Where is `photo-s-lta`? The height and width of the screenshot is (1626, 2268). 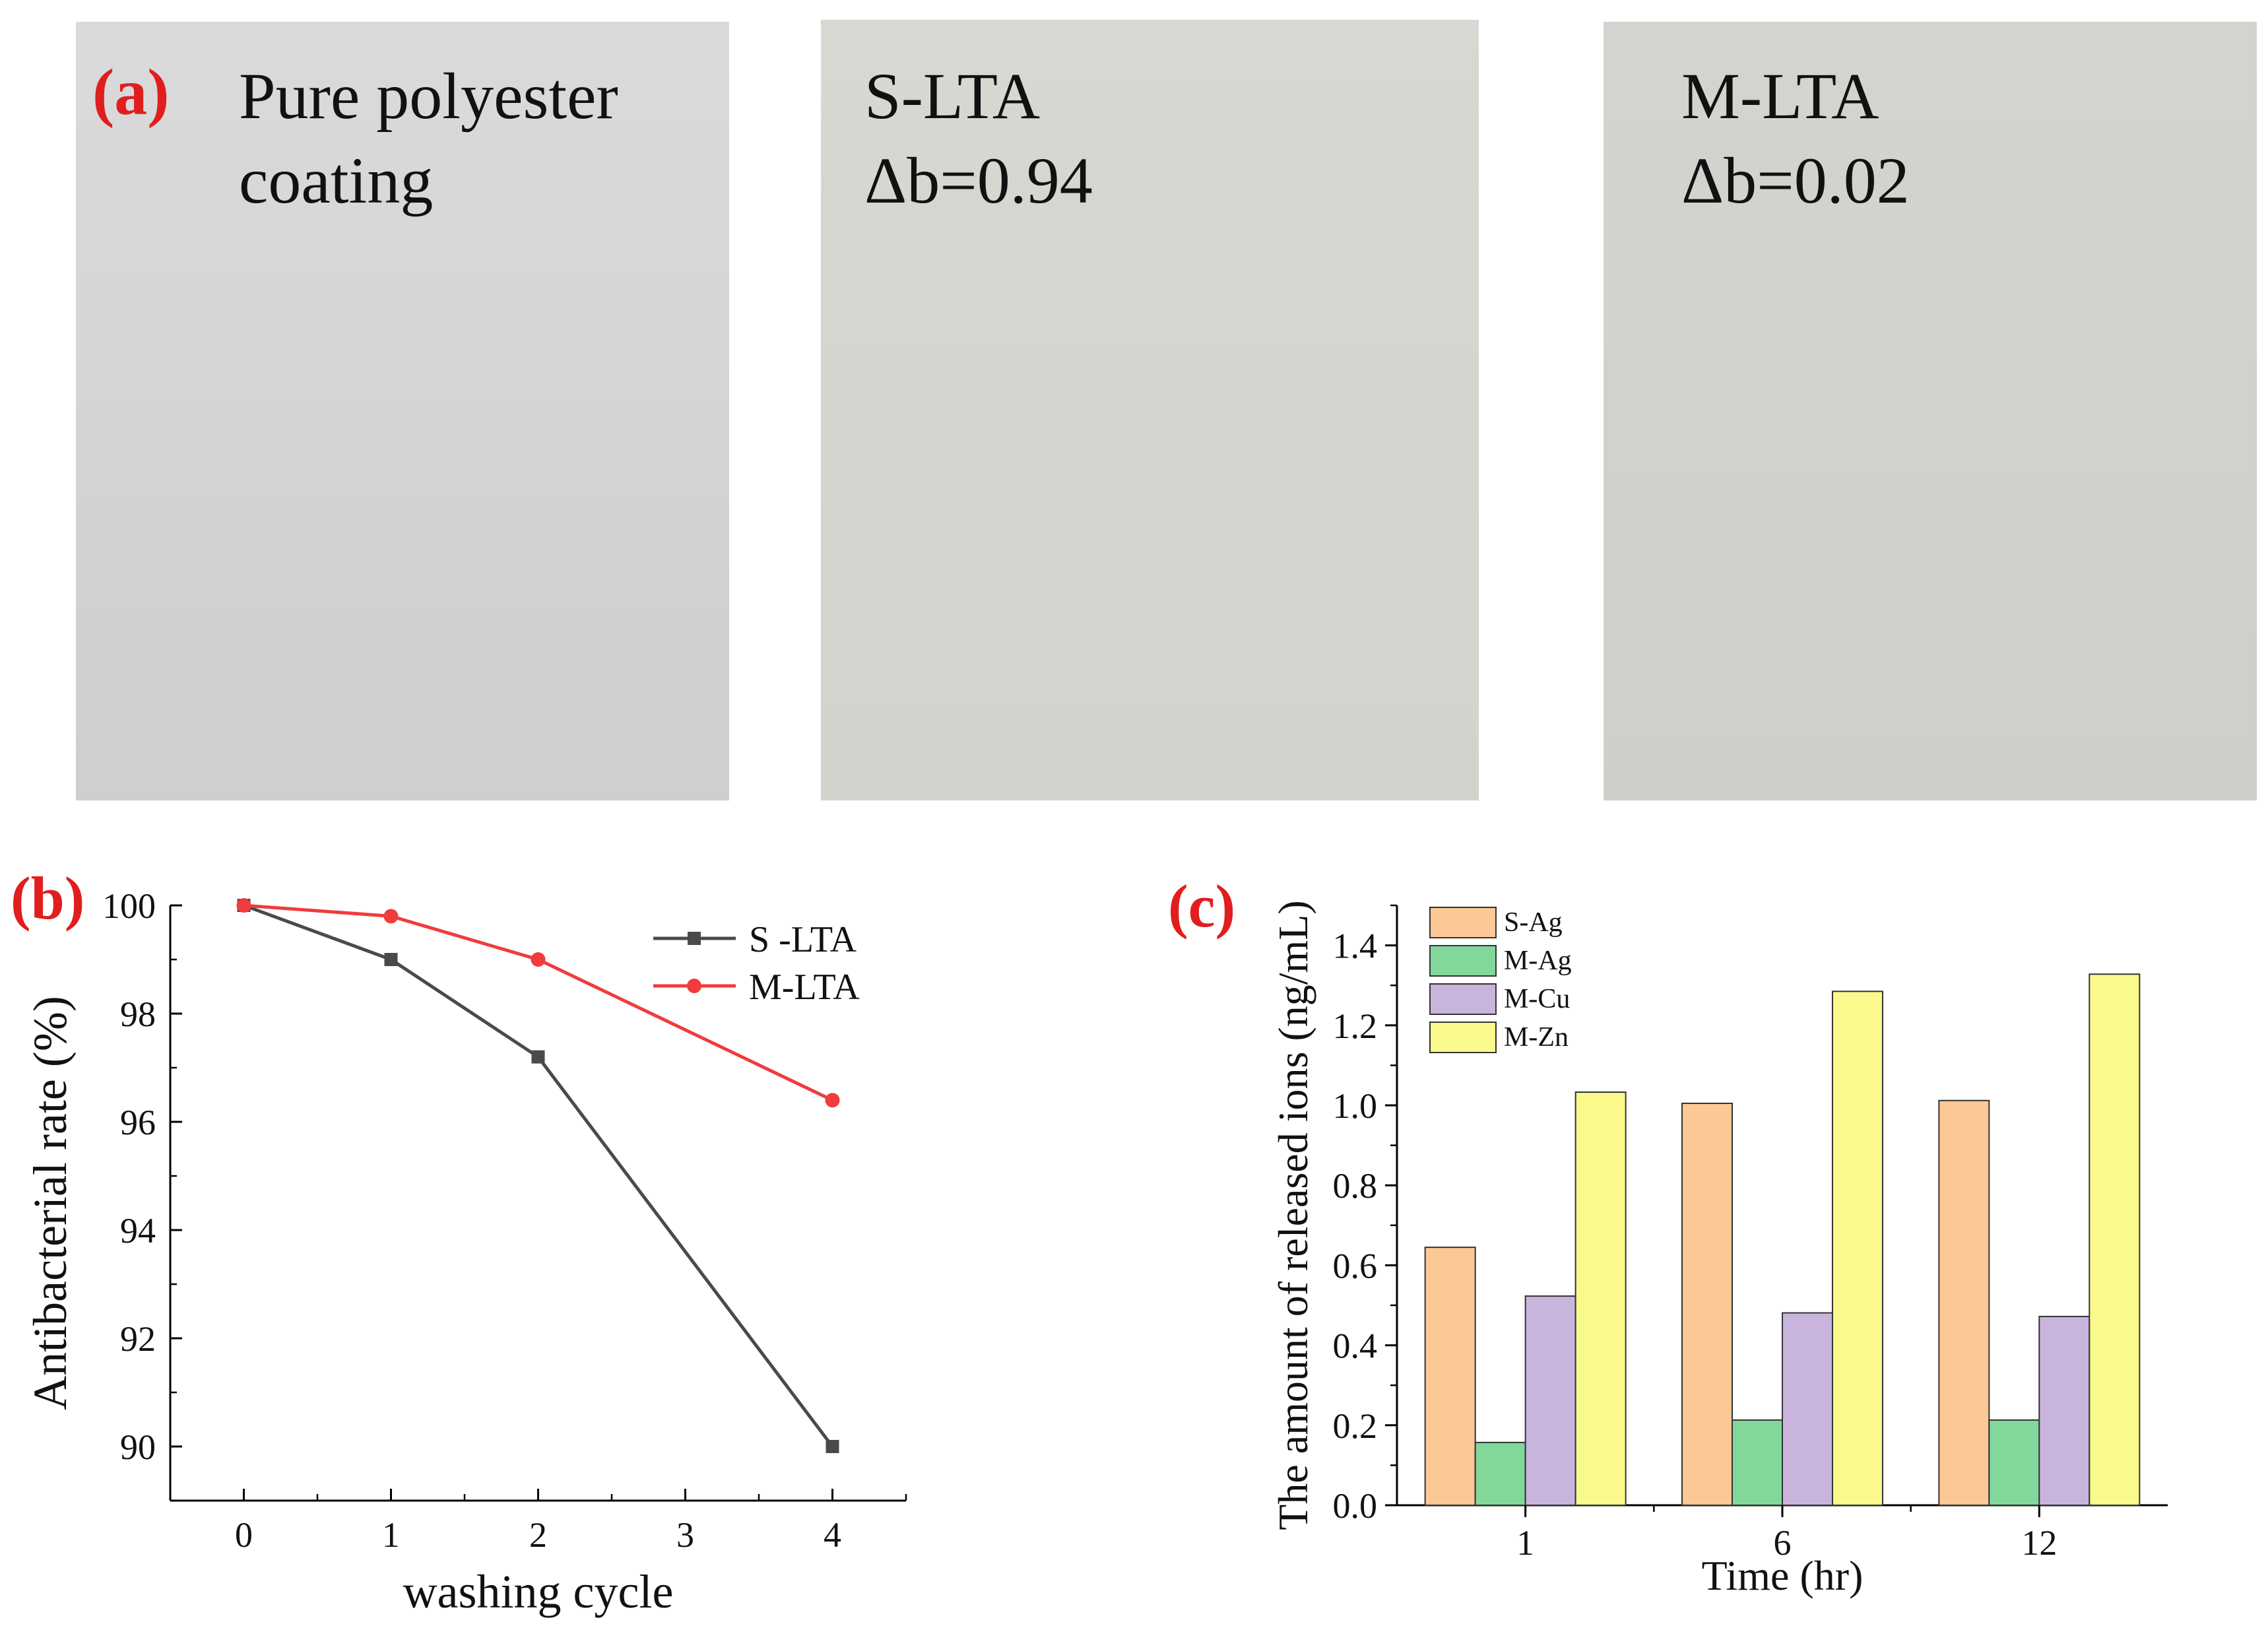 photo-s-lta is located at coordinates (1150, 410).